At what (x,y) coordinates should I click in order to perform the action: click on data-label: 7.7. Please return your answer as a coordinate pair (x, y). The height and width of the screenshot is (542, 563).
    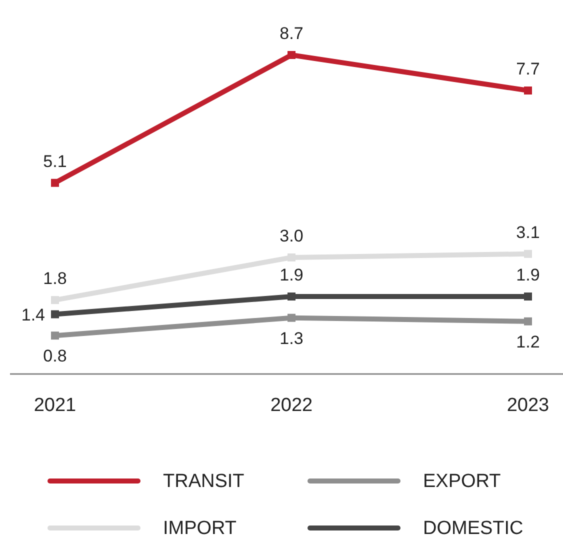
    Looking at the image, I should click on (528, 69).